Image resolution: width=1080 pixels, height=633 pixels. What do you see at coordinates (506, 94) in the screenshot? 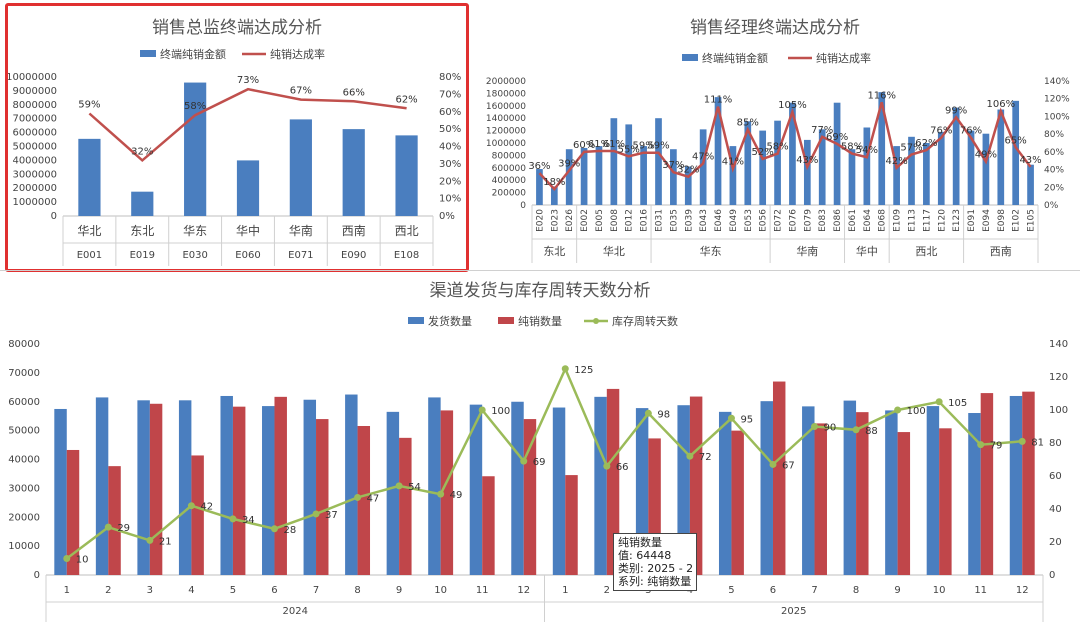
I see `y-left-tick-label: 1800000` at bounding box center [506, 94].